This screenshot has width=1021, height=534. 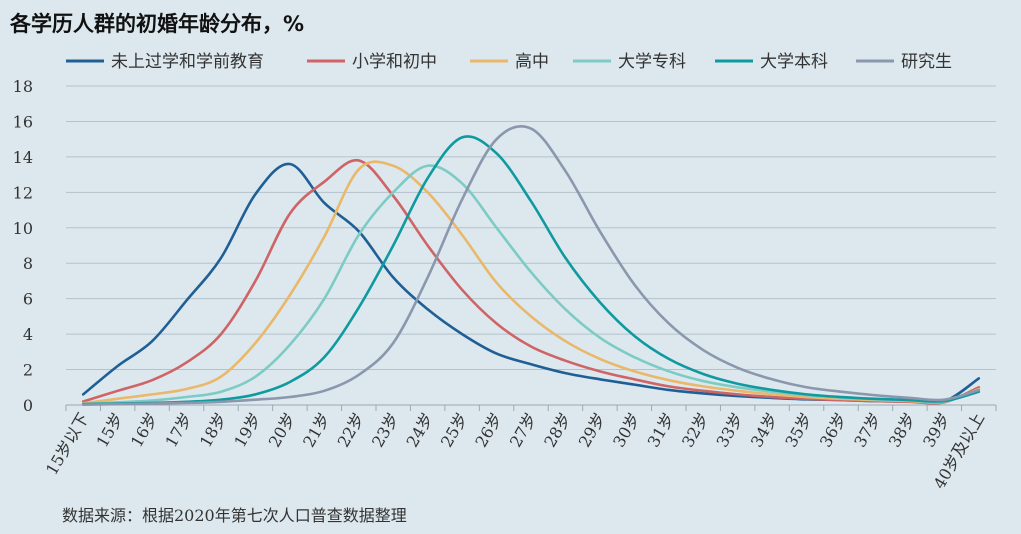 I want to click on x-tick-label: 18岁, so click(x=213, y=430).